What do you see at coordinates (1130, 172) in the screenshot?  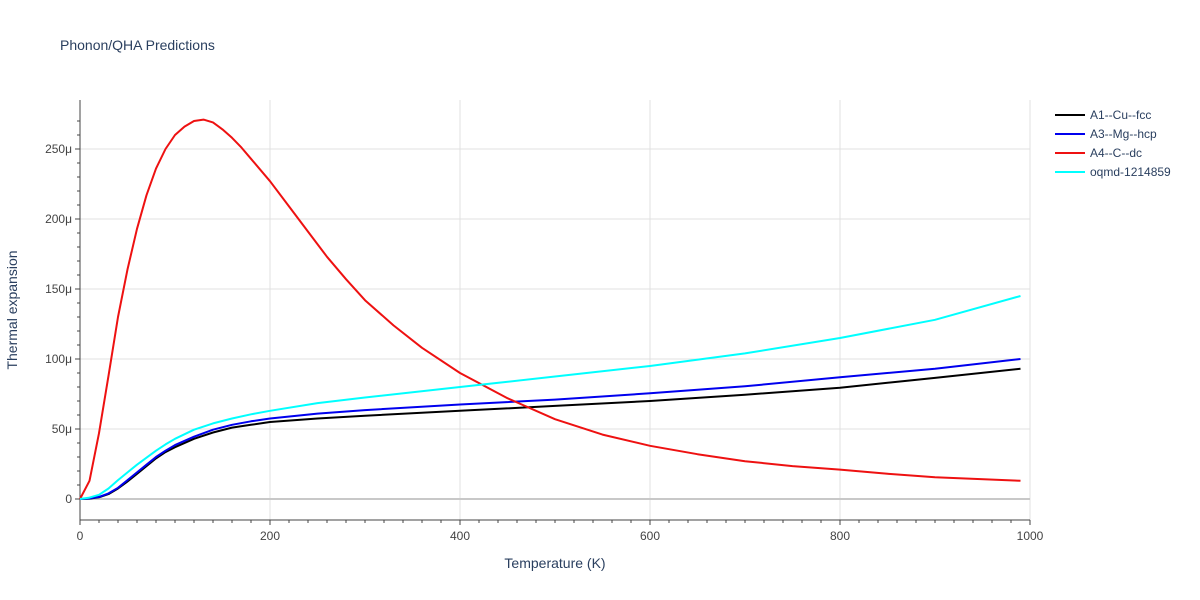 I see `legend-label: oqmd-1214859` at bounding box center [1130, 172].